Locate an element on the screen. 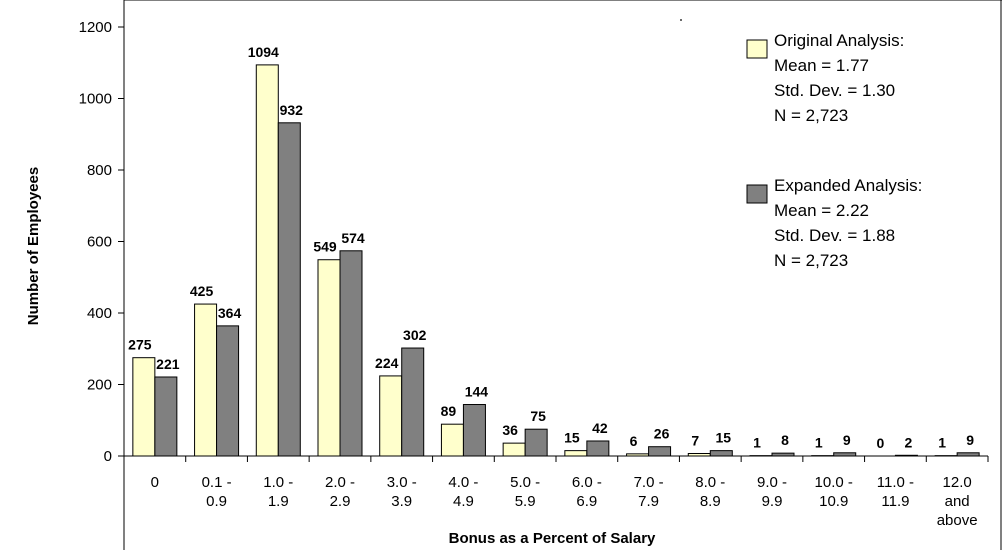 Image resolution: width=1002 pixels, height=555 pixels. data-label-original: 425 is located at coordinates (202, 291).